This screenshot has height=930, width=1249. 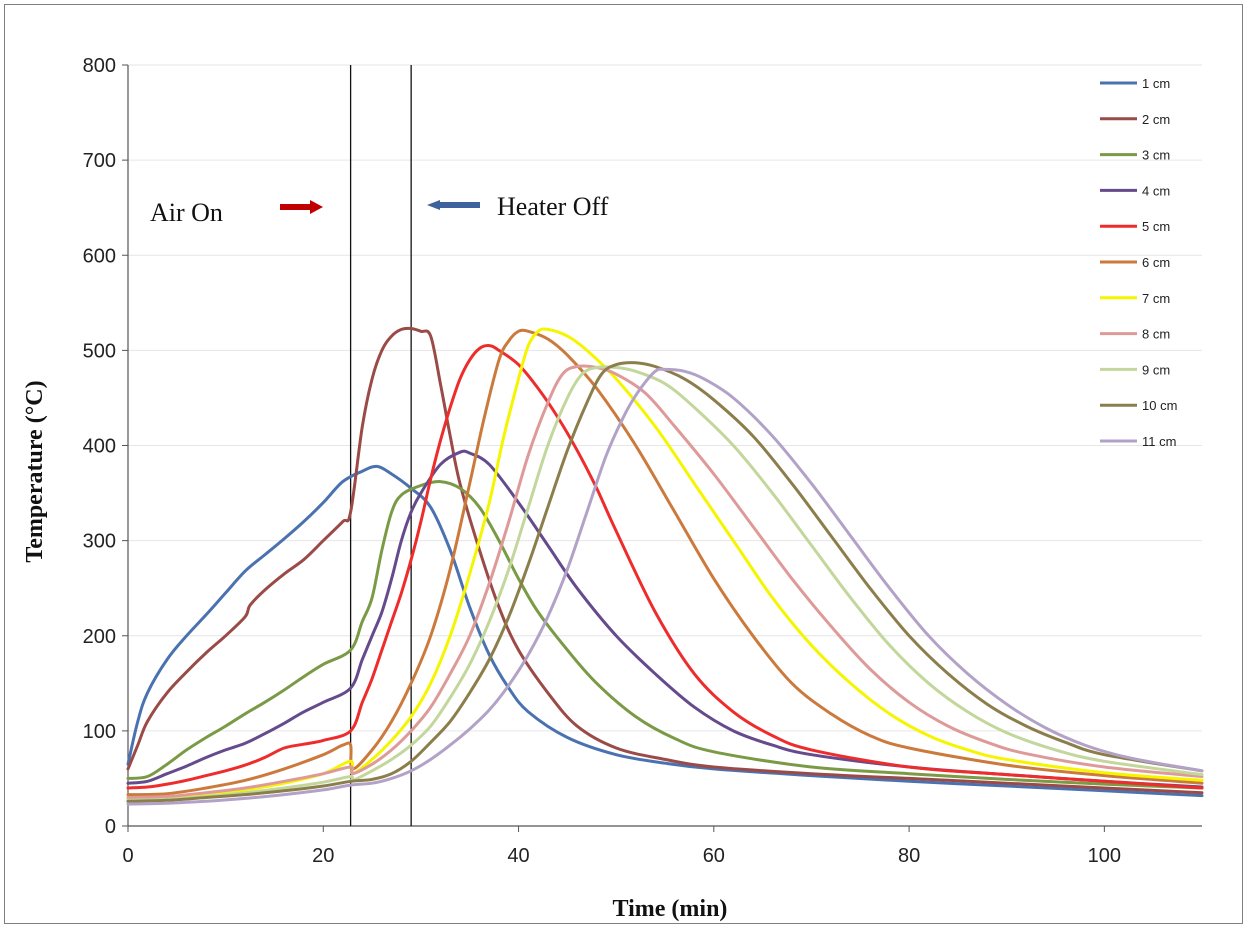 I want to click on y-tick-label: 800, so click(x=99, y=66).